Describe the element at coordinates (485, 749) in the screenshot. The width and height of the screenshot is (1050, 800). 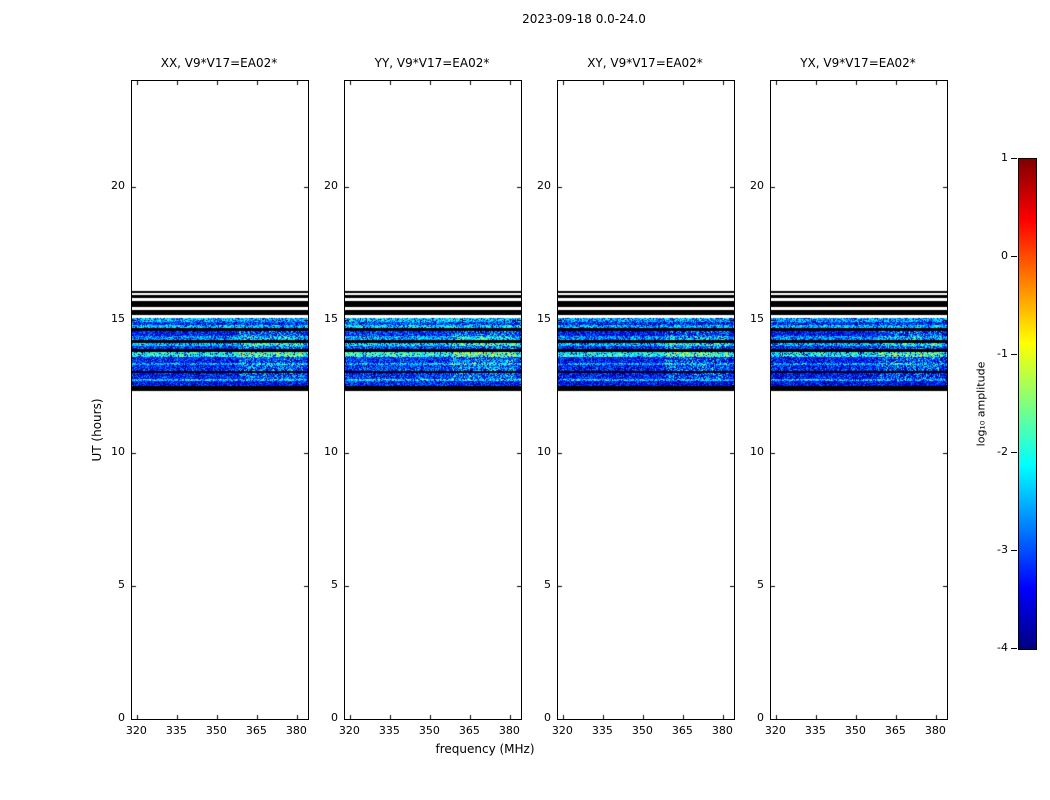
I see `x-axis-label: frequency (MHz)` at that location.